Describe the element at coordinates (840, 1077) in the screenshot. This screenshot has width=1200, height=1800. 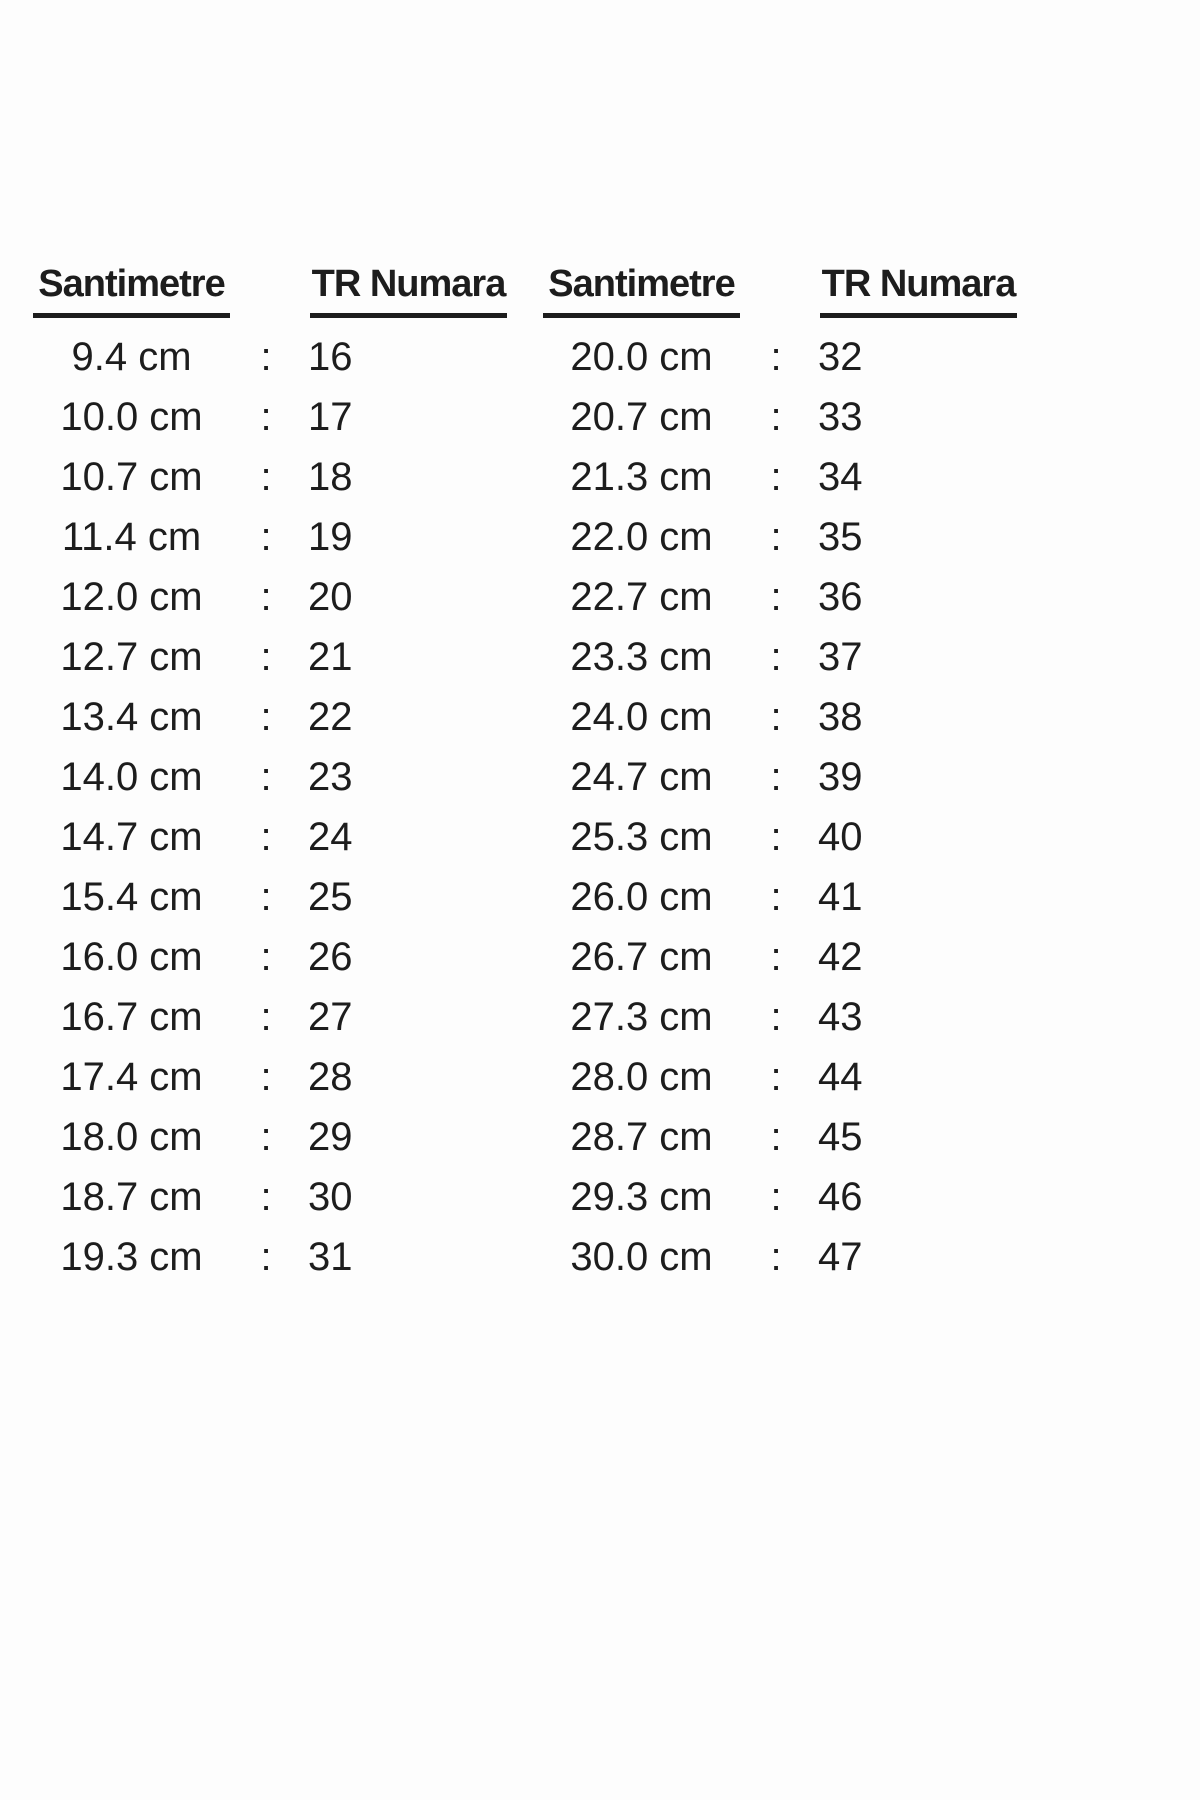
I see `size-value: 44` at that location.